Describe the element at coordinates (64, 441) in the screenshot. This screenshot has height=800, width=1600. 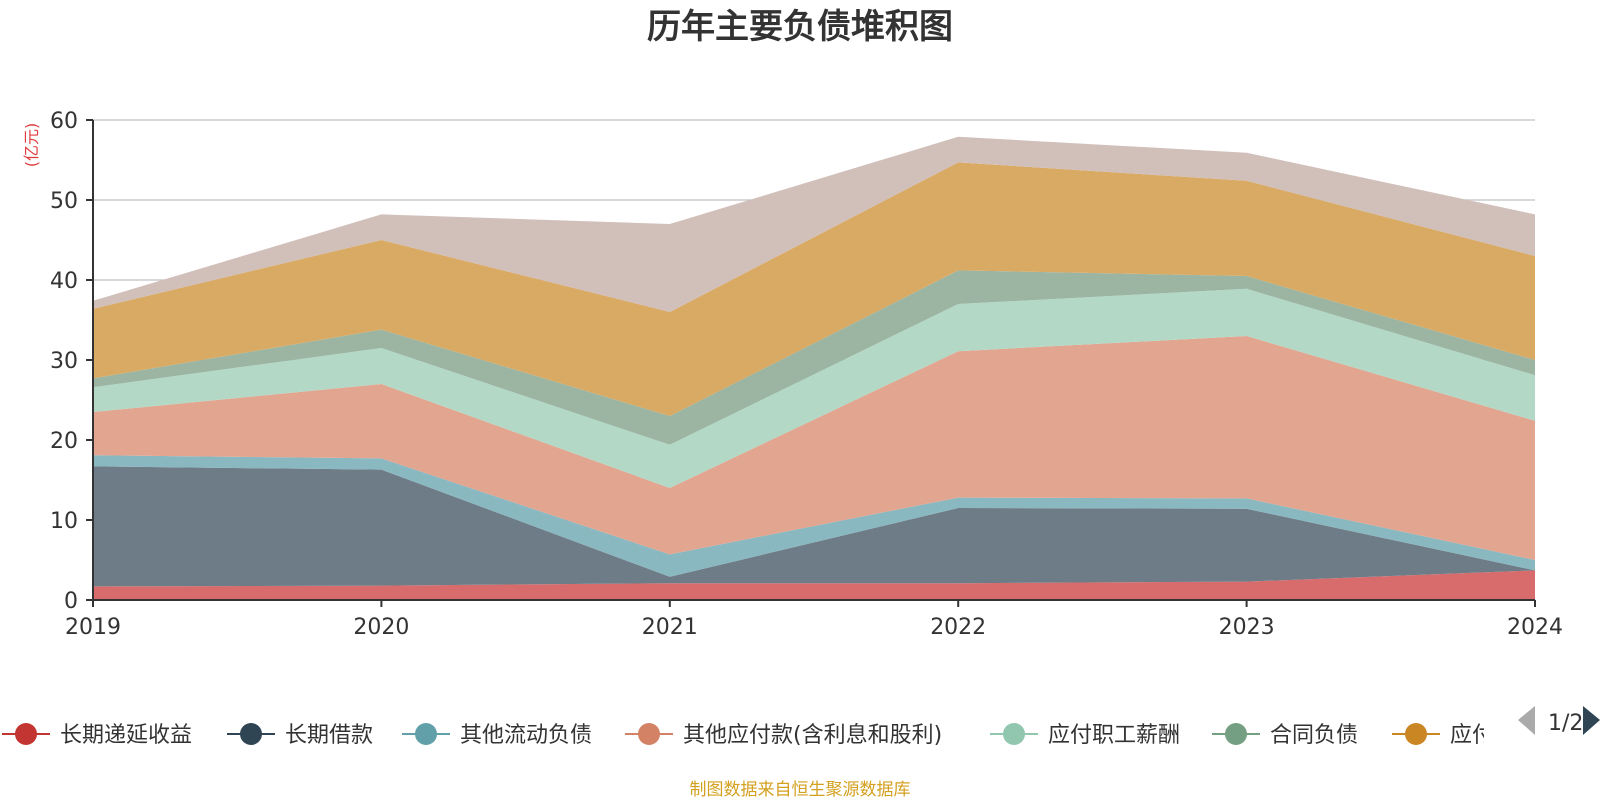
I see `y-tick-label: 20` at that location.